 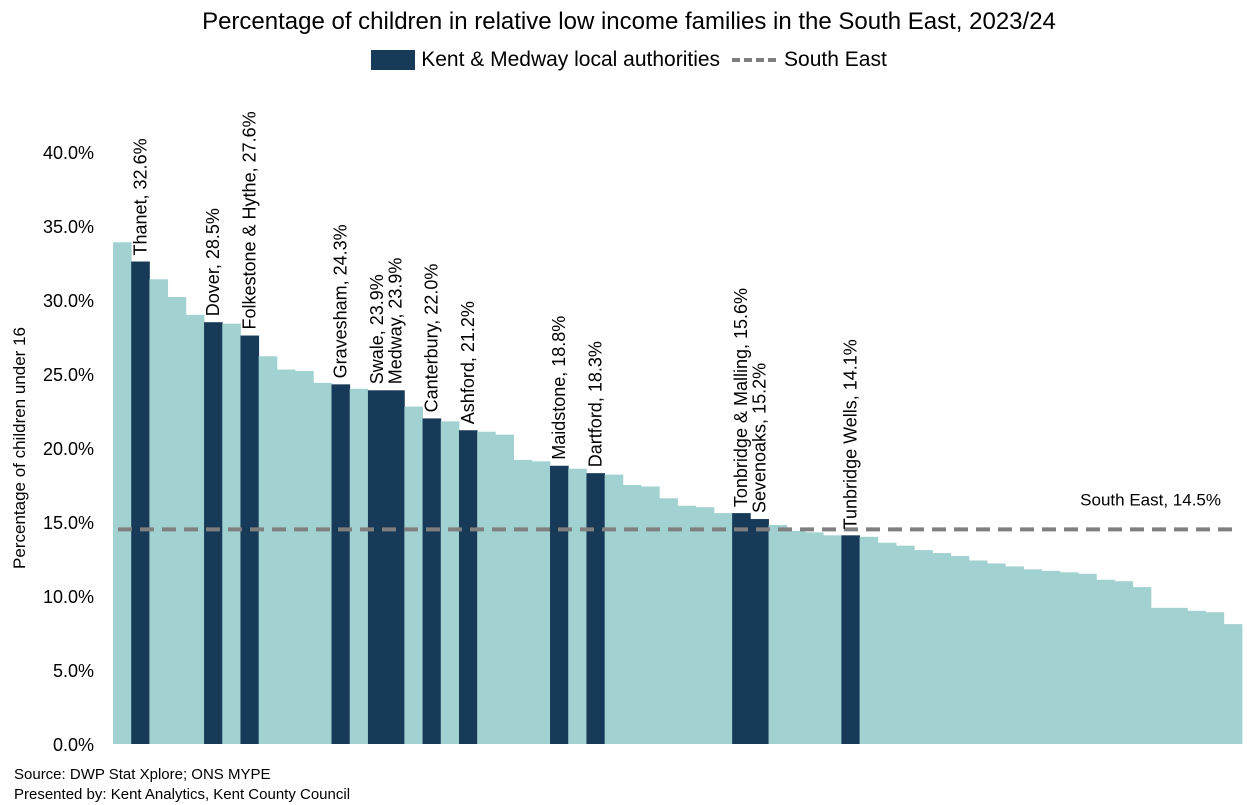 I want to click on y-axis-title: Percentage of children under 16, so click(x=19, y=448).